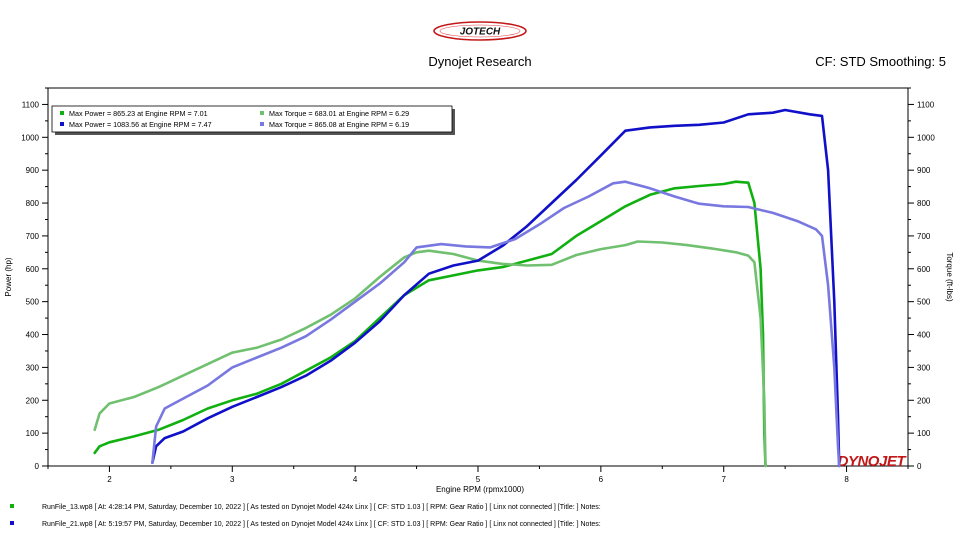  What do you see at coordinates (926, 137) in the screenshot?
I see `y2-tick-label: 1000` at bounding box center [926, 137].